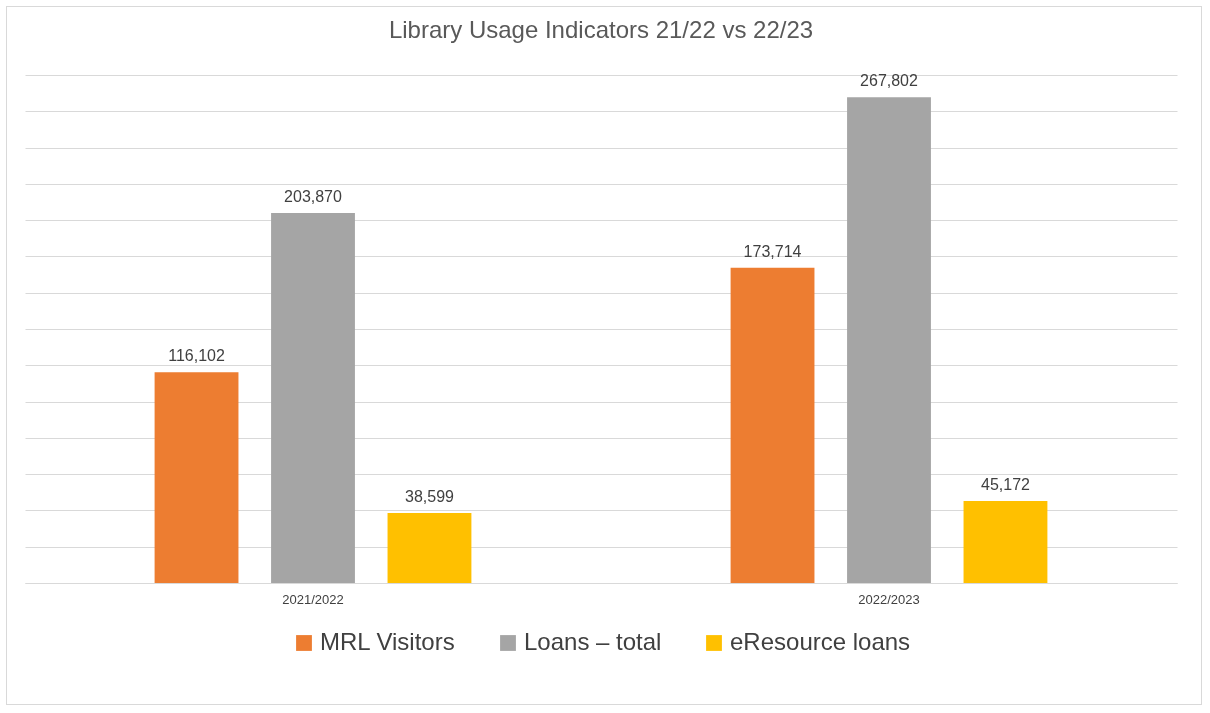 Image resolution: width=1210 pixels, height=713 pixels. What do you see at coordinates (430, 496) in the screenshot?
I see `data-label: 38,599` at bounding box center [430, 496].